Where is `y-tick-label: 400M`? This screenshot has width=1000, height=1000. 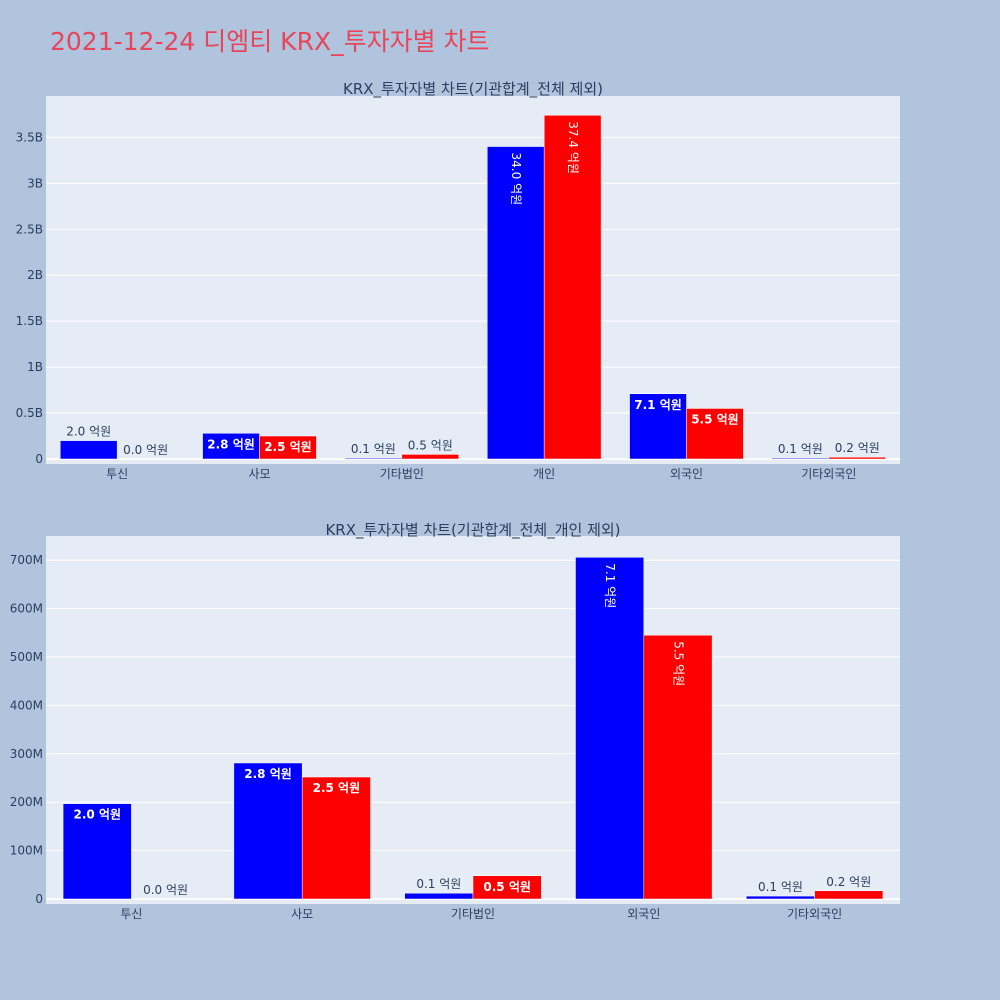
y-tick-label: 400M is located at coordinates (26, 705).